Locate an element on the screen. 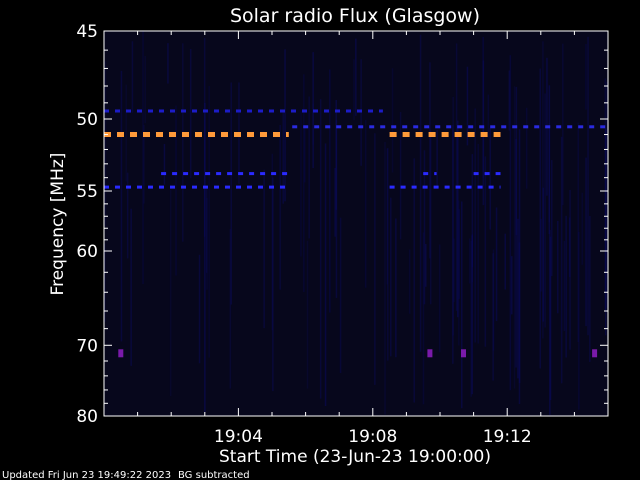 This screenshot has height=480, width=640. y-tick-label: 80 is located at coordinates (87, 417).